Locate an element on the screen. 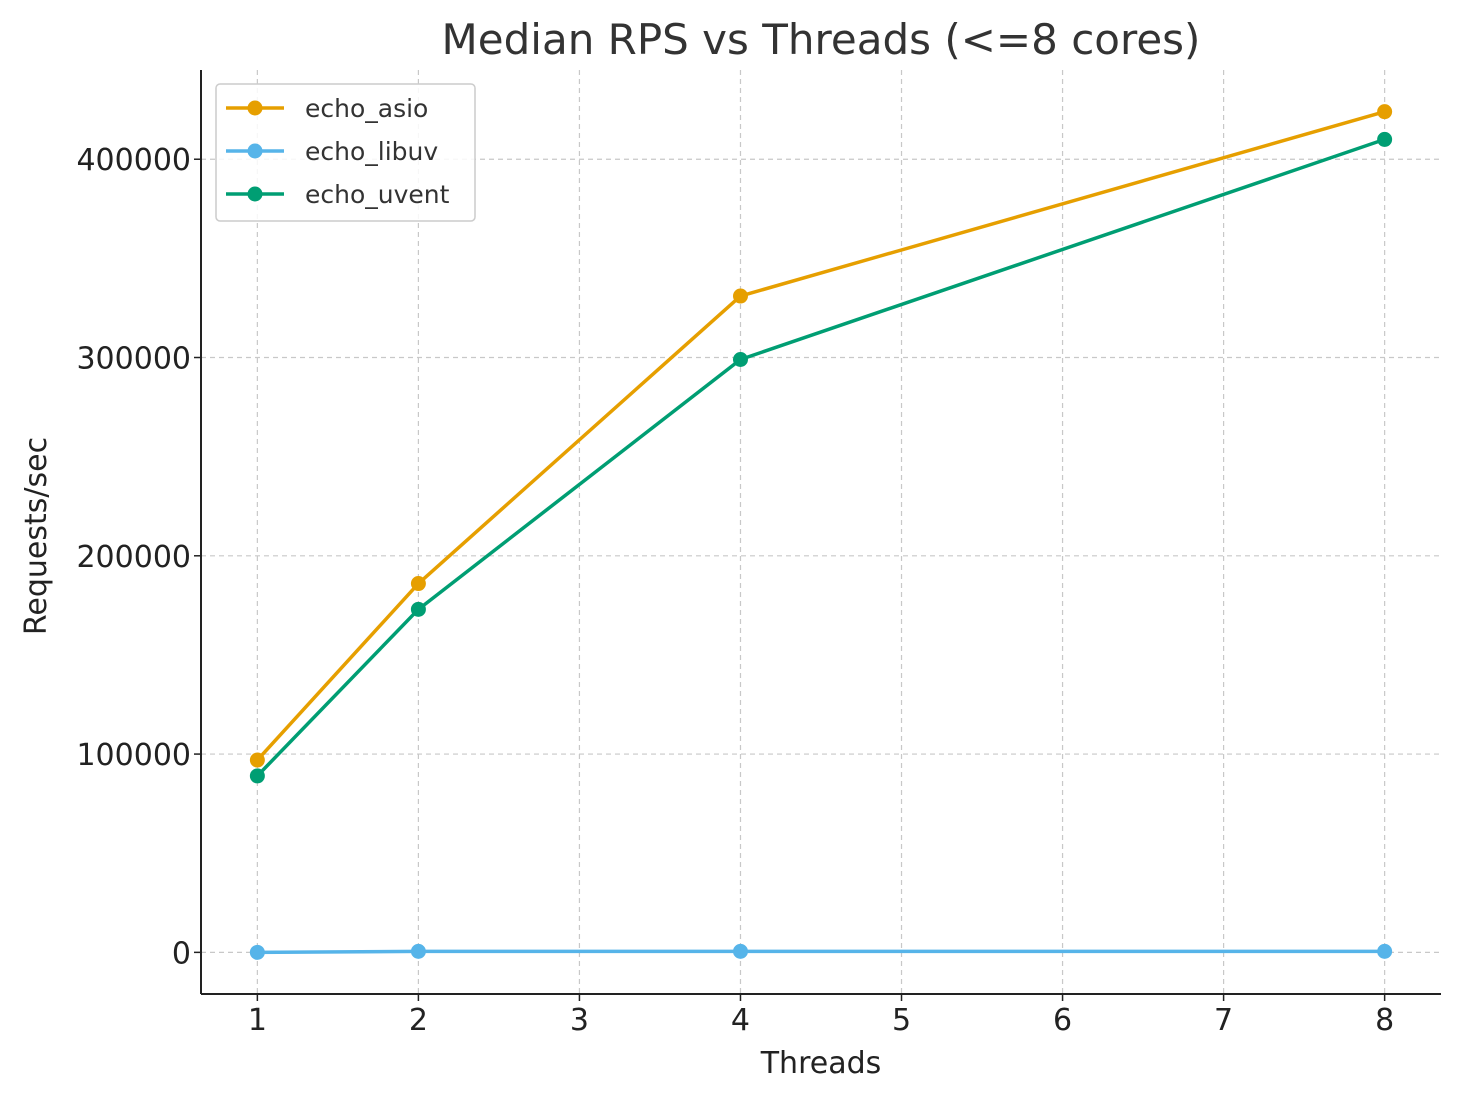 The width and height of the screenshot is (1461, 1101). series-line-echo_libuv is located at coordinates (821, 952).